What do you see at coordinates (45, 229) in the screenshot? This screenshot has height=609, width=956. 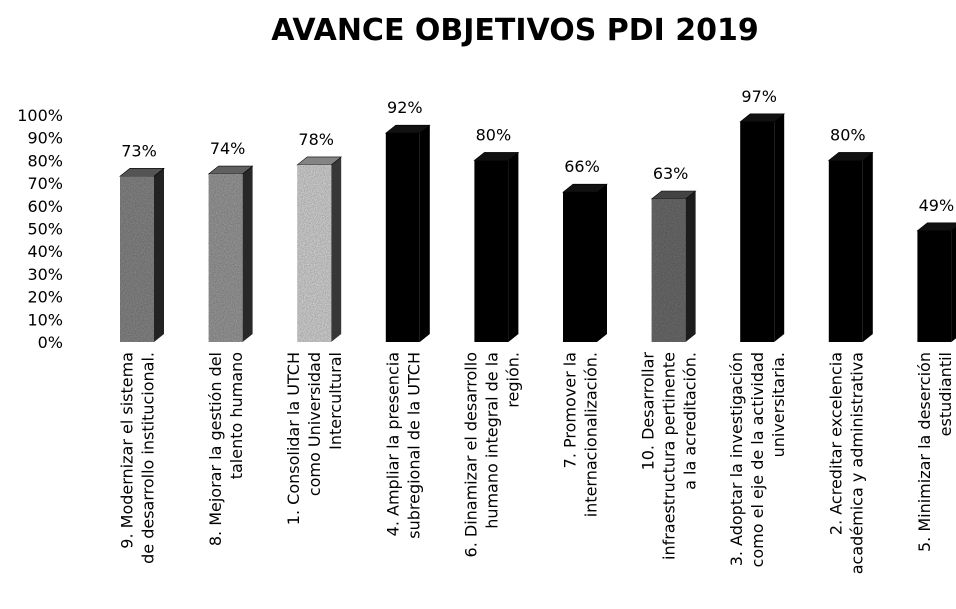 I see `y-tick-label: 50%` at bounding box center [45, 229].